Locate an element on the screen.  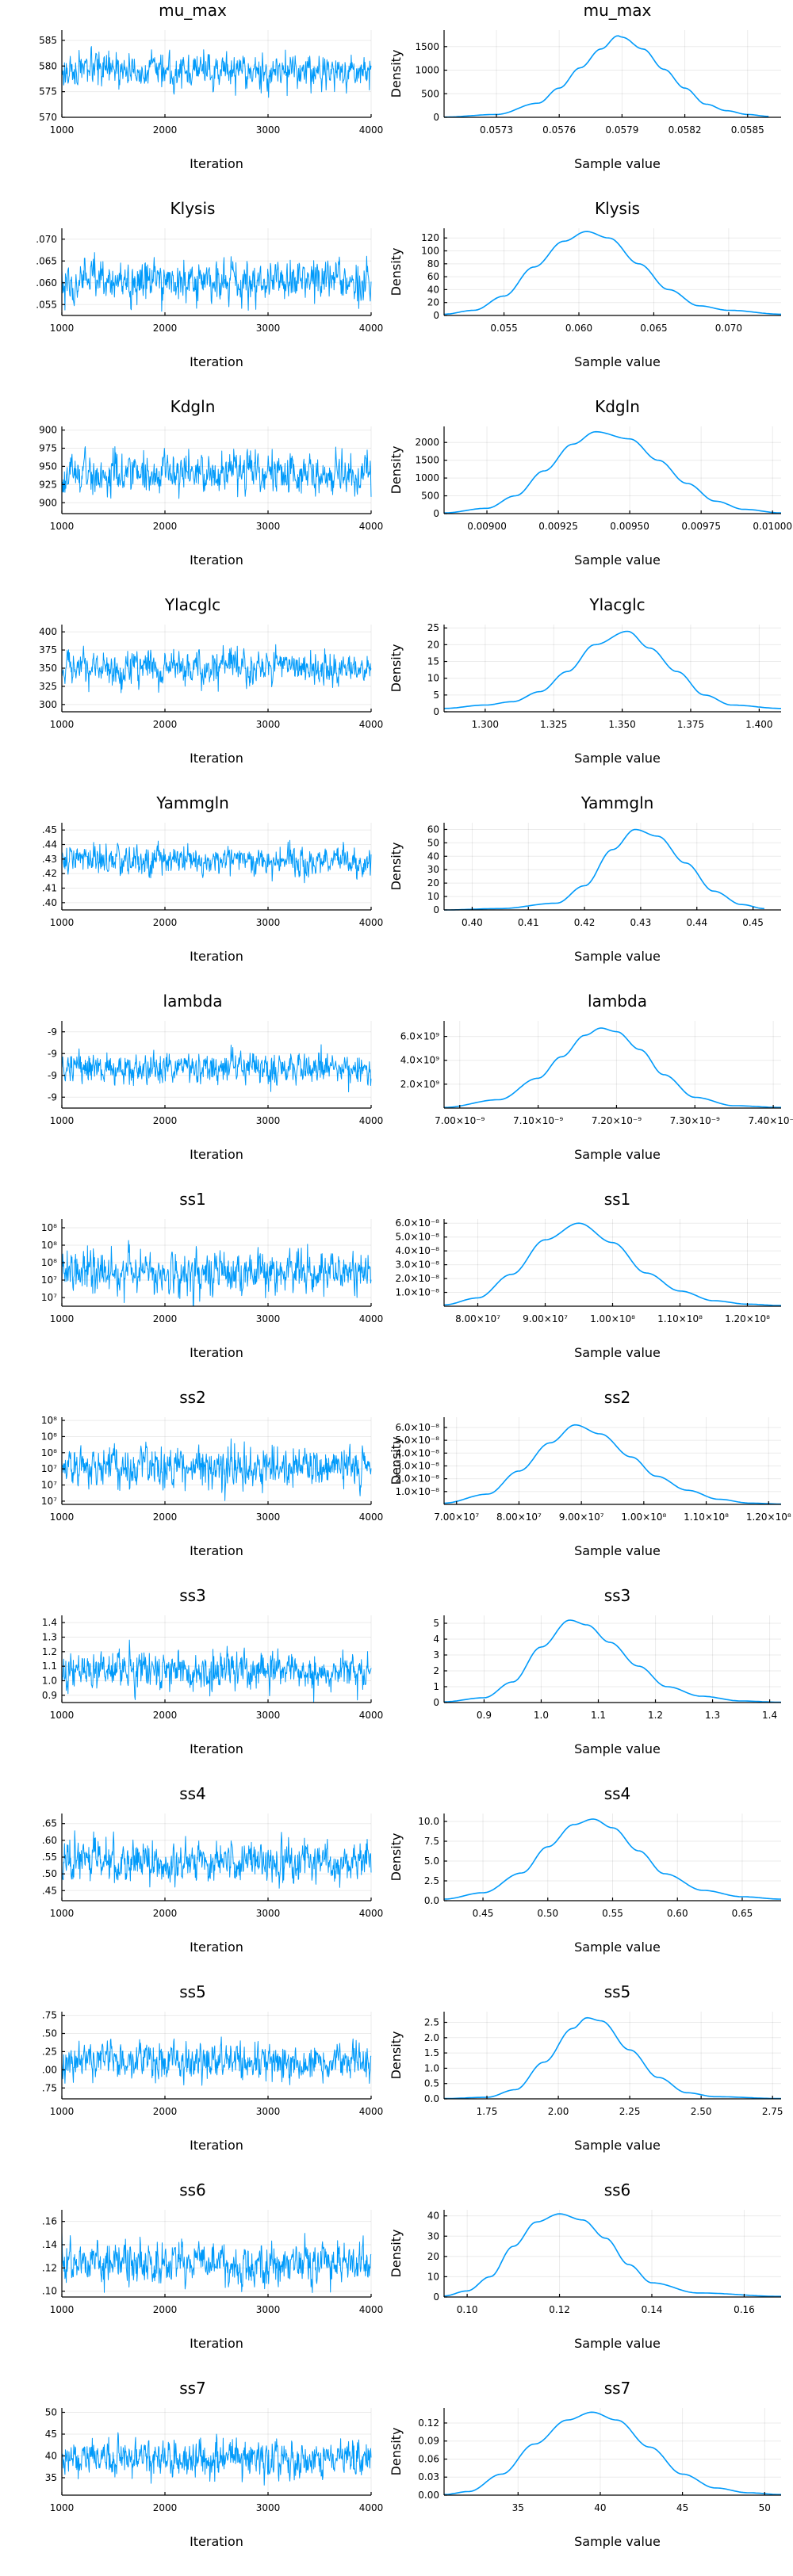
trace-y-tick-label: 925 is located at coordinates (48, 484).